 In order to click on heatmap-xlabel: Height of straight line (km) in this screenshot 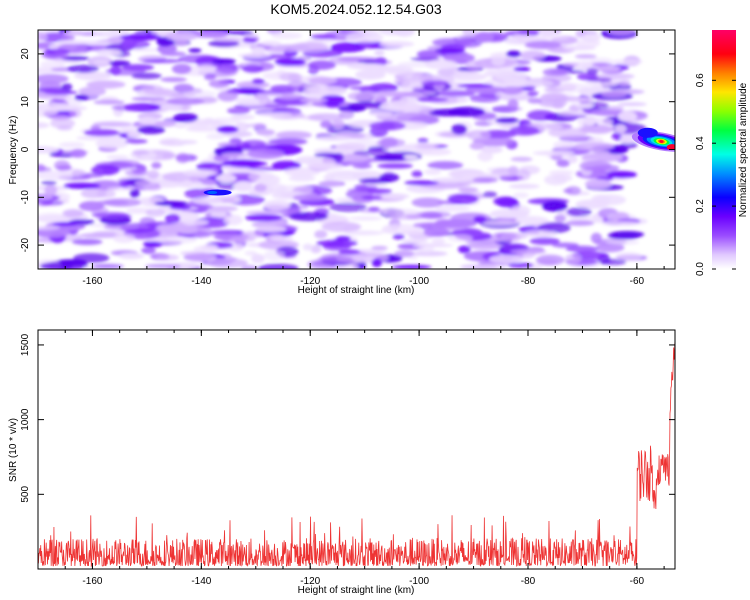, I will do `click(356, 290)`.